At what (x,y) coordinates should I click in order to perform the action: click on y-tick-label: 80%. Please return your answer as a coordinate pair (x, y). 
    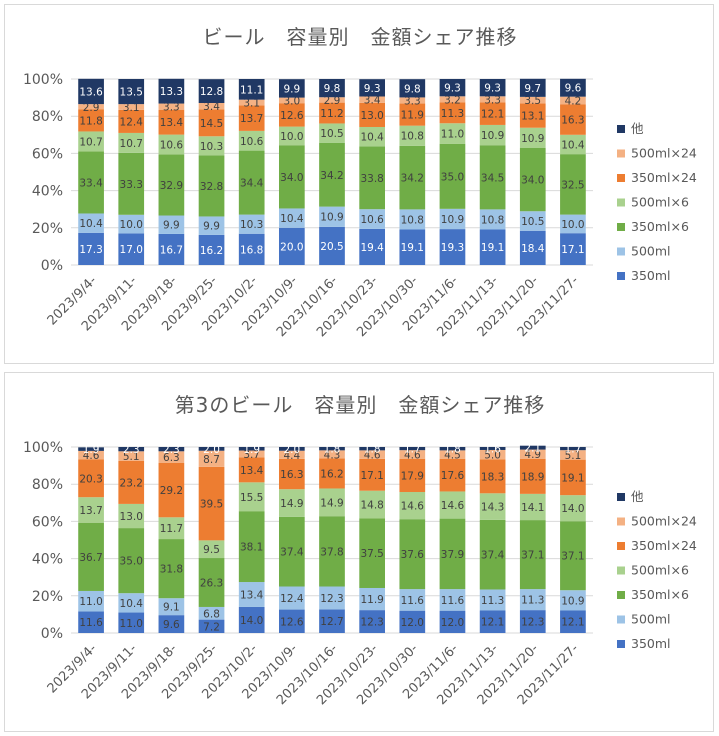
    Looking at the image, I should click on (47, 485).